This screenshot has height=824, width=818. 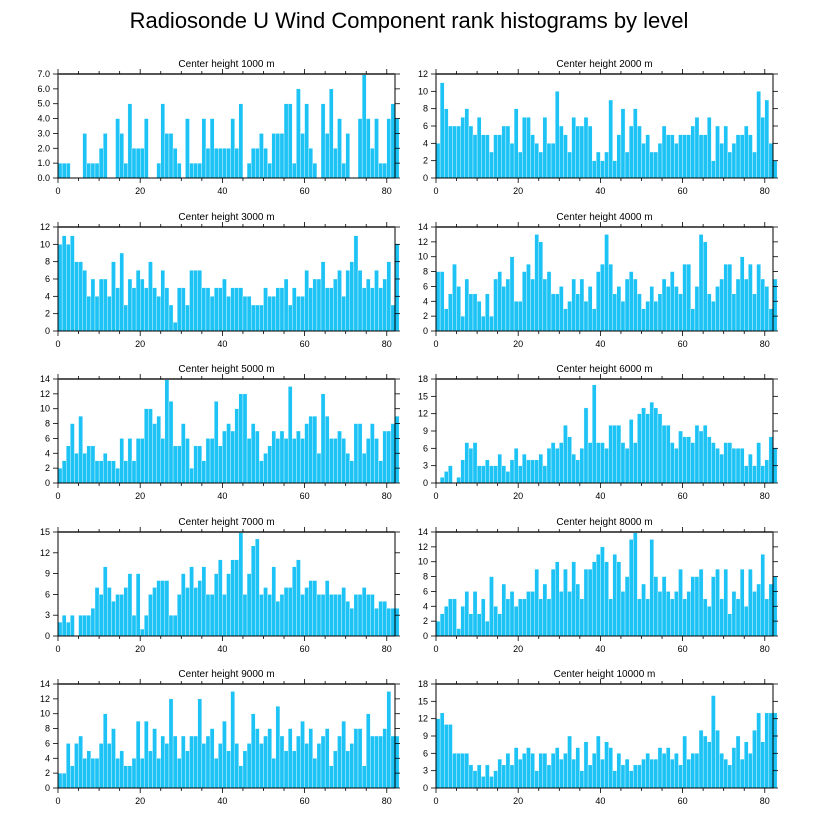 I want to click on y-tick-label: 12, so click(x=423, y=547).